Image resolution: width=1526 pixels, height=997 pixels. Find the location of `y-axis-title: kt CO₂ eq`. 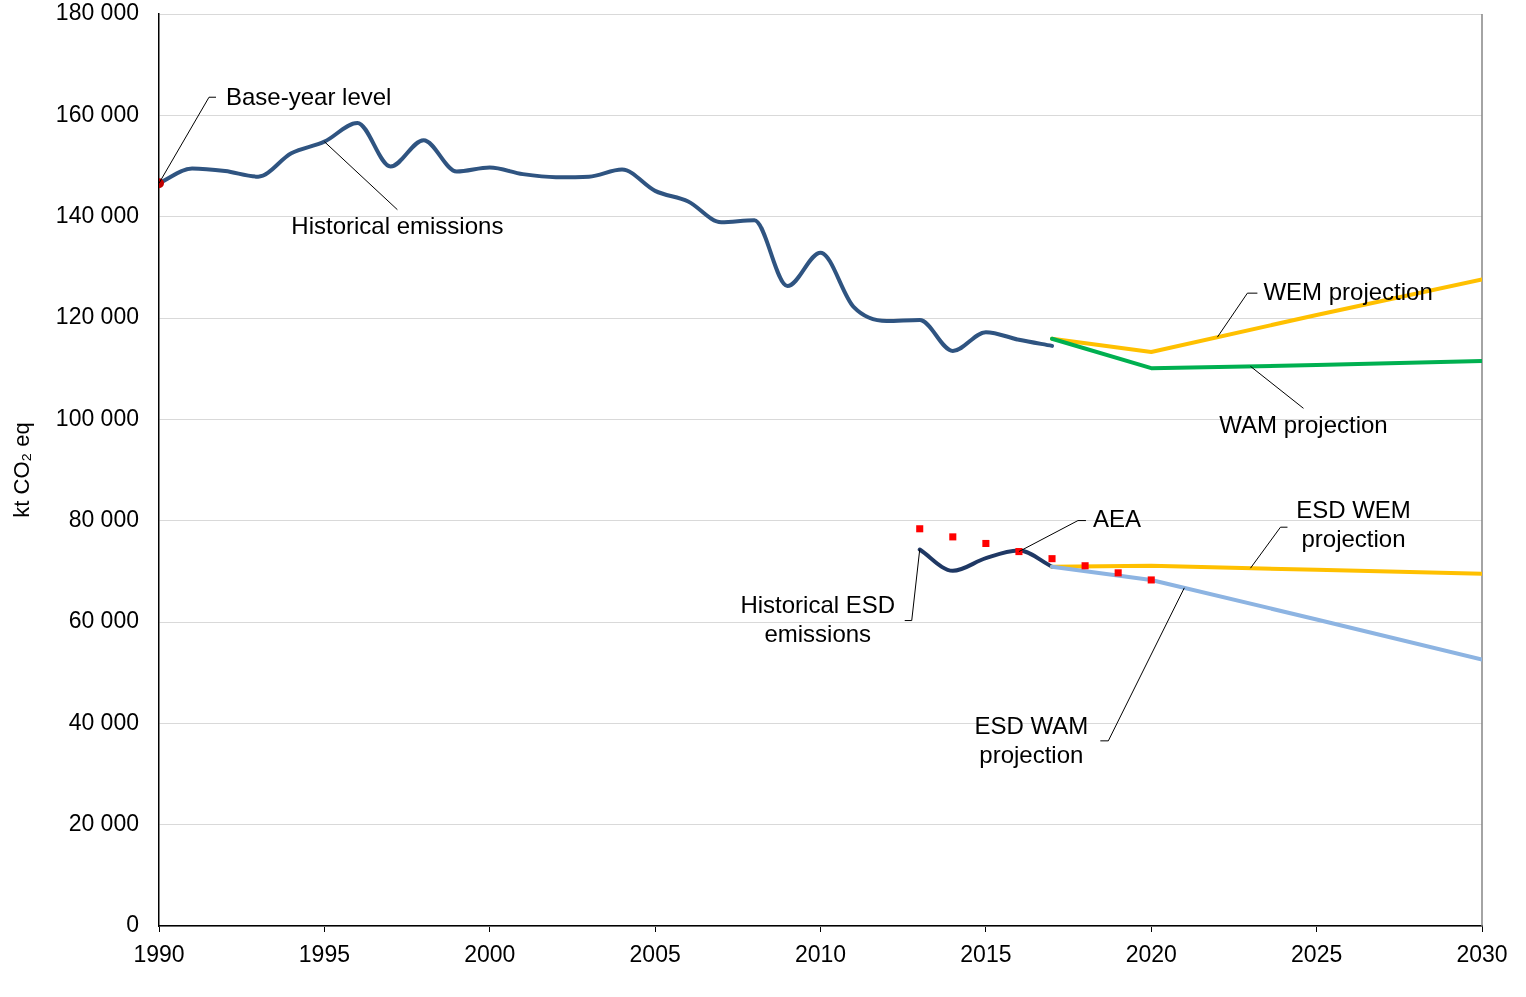

y-axis-title: kt CO₂ eq is located at coordinates (22, 470).